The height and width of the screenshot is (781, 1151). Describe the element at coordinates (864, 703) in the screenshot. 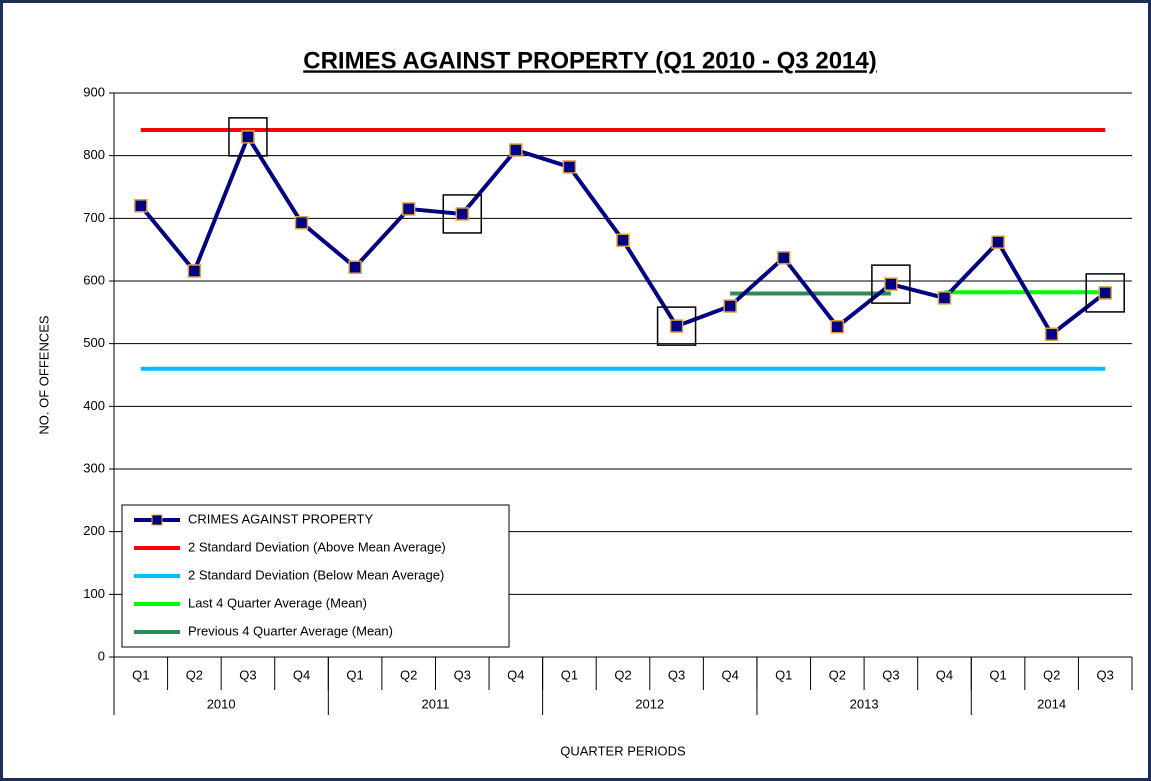

I see `year-label: 2013` at that location.